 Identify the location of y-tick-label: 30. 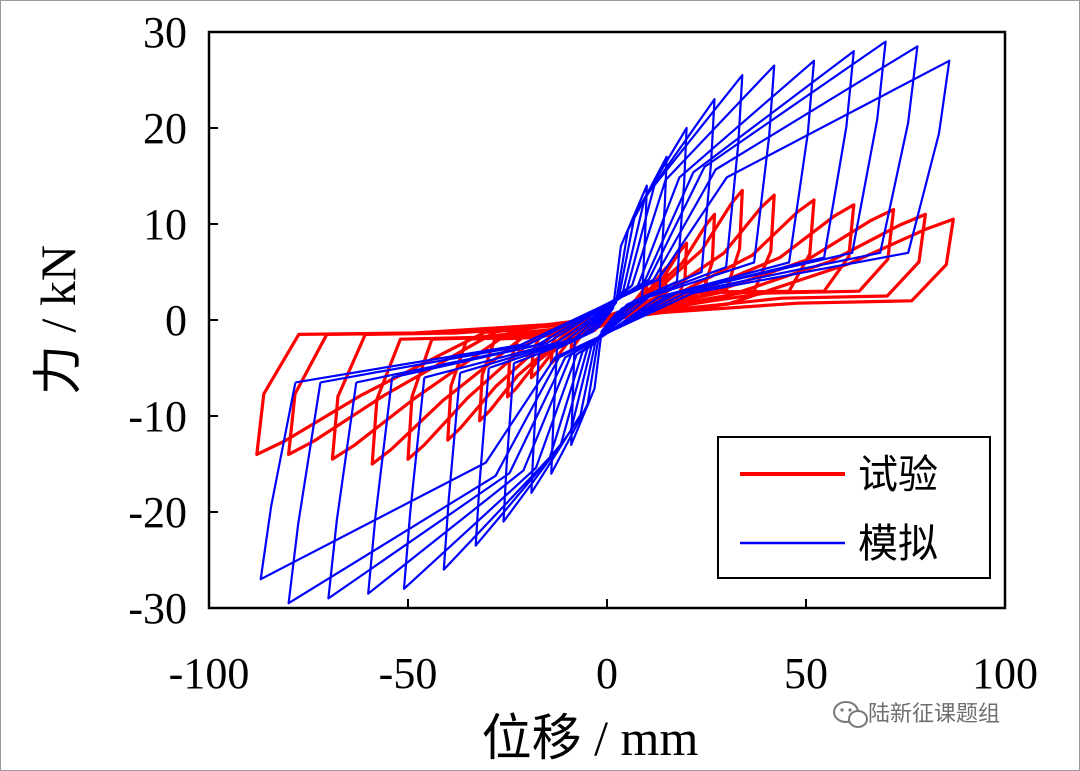
(165, 32).